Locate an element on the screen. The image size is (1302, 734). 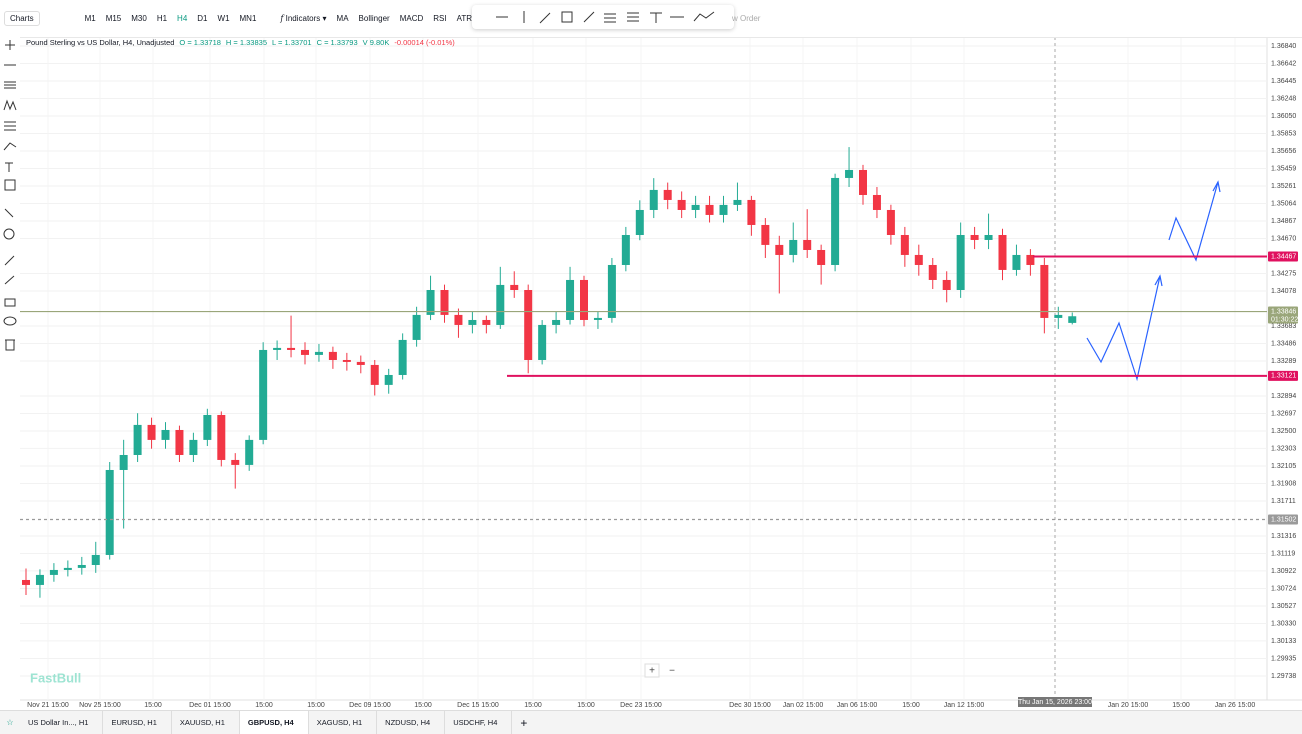
price-label: 1.31502 is located at coordinates (1283, 519).